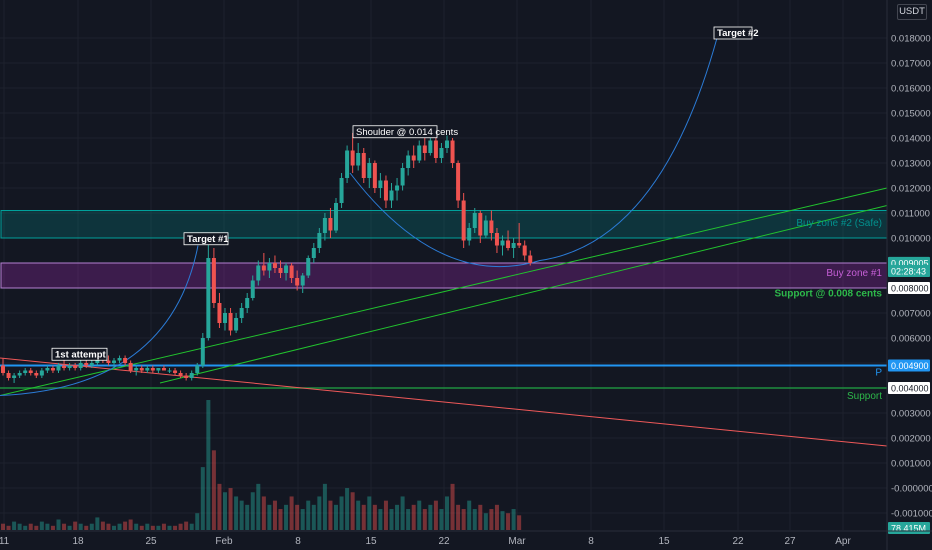 The height and width of the screenshot is (550, 932). Describe the element at coordinates (911, 114) in the screenshot. I see `price-tick-label: 0.015000` at that location.